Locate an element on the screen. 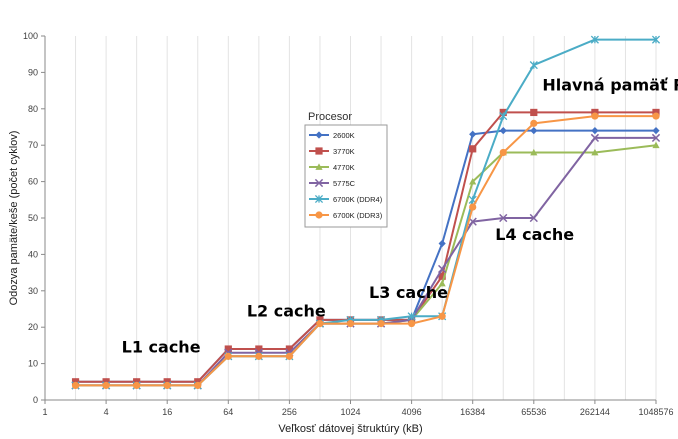  x-tick-label: 4 is located at coordinates (106, 412).